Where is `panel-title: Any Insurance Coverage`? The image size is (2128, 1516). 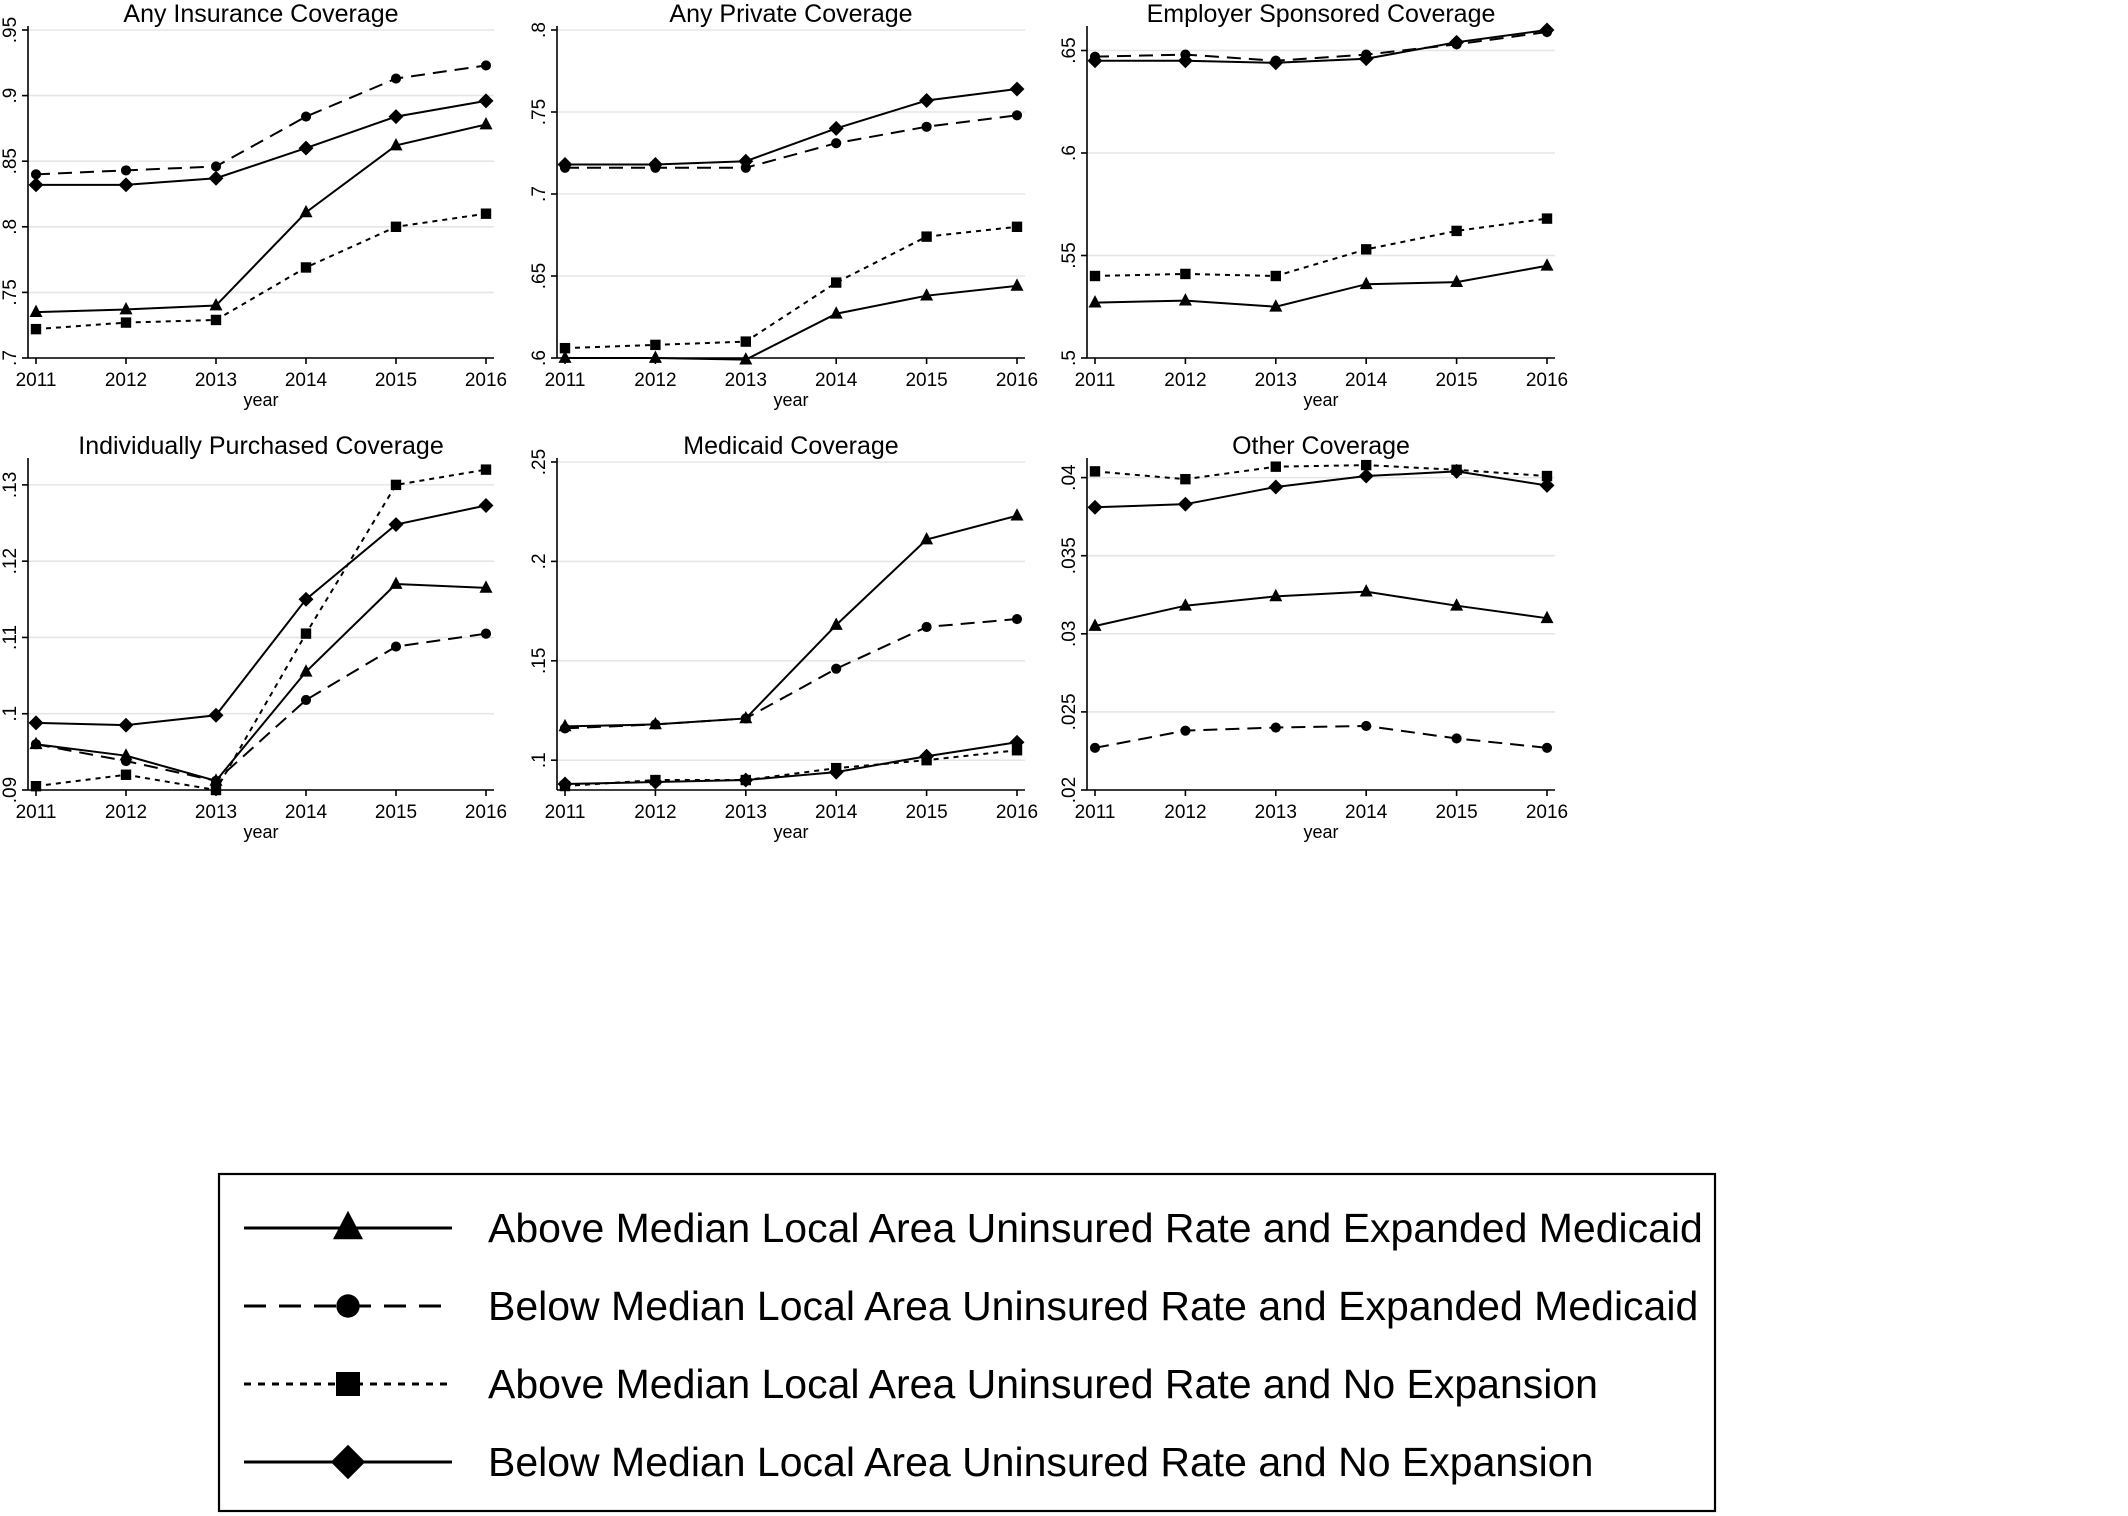
panel-title: Any Insurance Coverage is located at coordinates (260, 14).